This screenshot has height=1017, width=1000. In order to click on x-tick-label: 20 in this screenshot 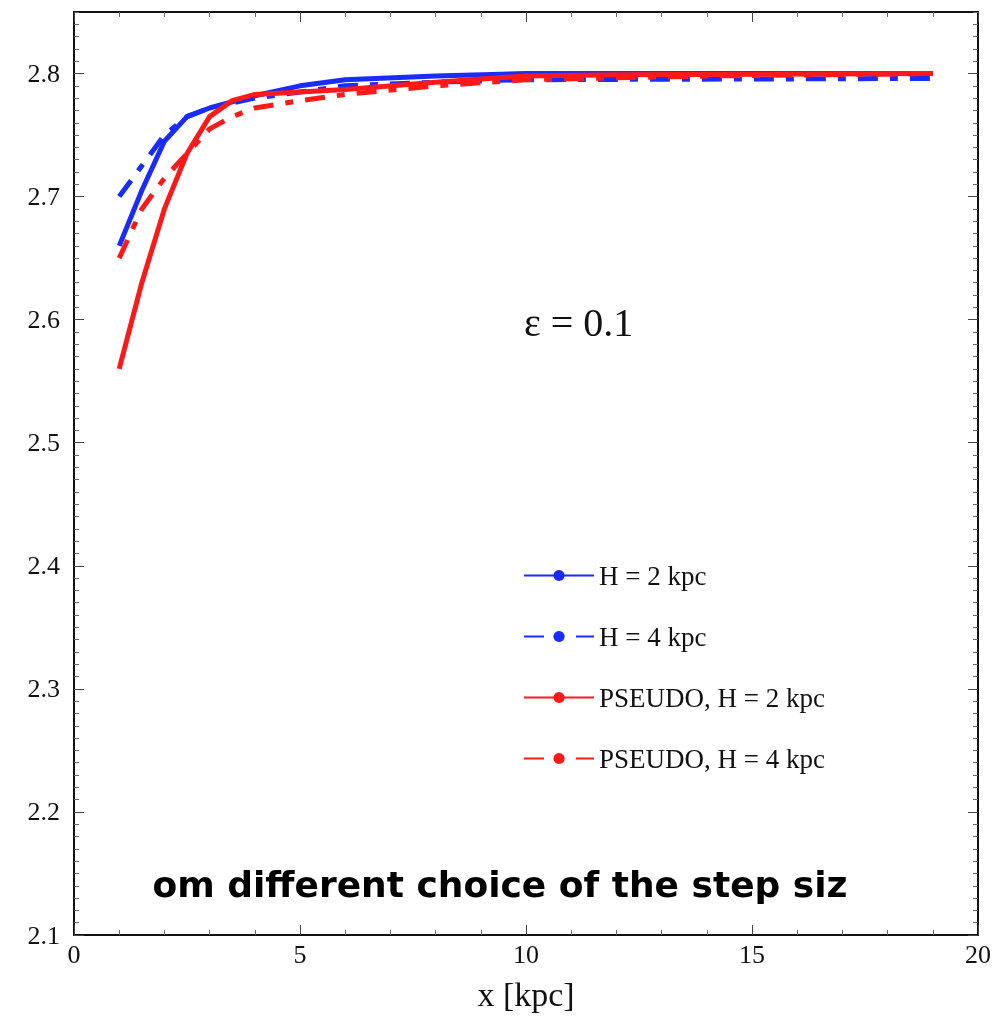, I will do `click(978, 954)`.